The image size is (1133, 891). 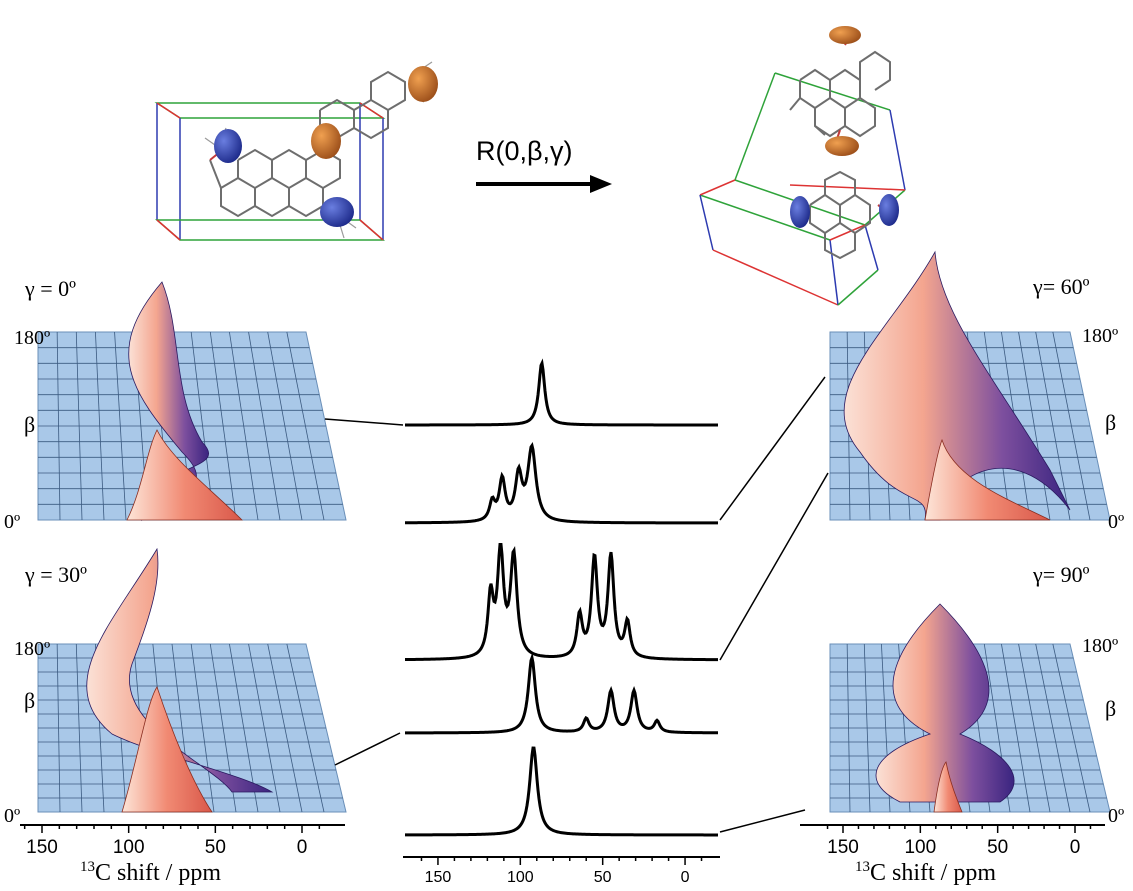 What do you see at coordinates (1100, 646) in the screenshot?
I see `beta-top-label-3: 180º` at bounding box center [1100, 646].